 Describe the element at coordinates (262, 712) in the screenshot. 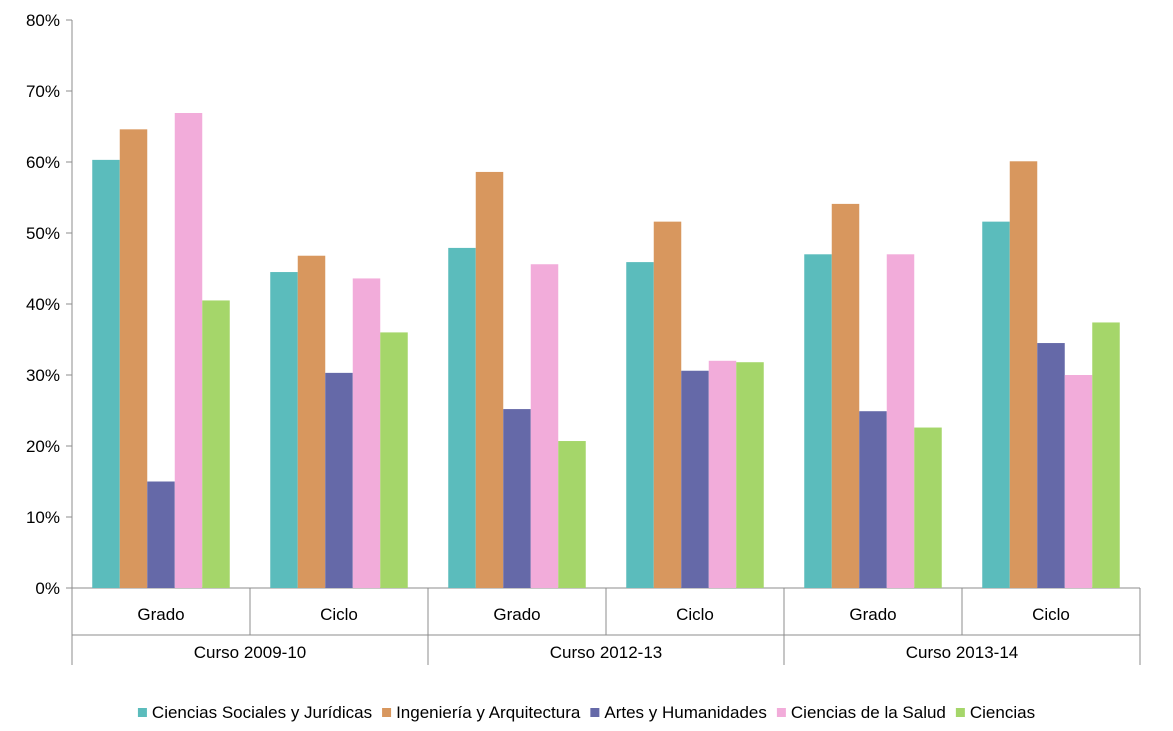

I see `legend-label: Ciencias Sociales y Jurídicas` at that location.